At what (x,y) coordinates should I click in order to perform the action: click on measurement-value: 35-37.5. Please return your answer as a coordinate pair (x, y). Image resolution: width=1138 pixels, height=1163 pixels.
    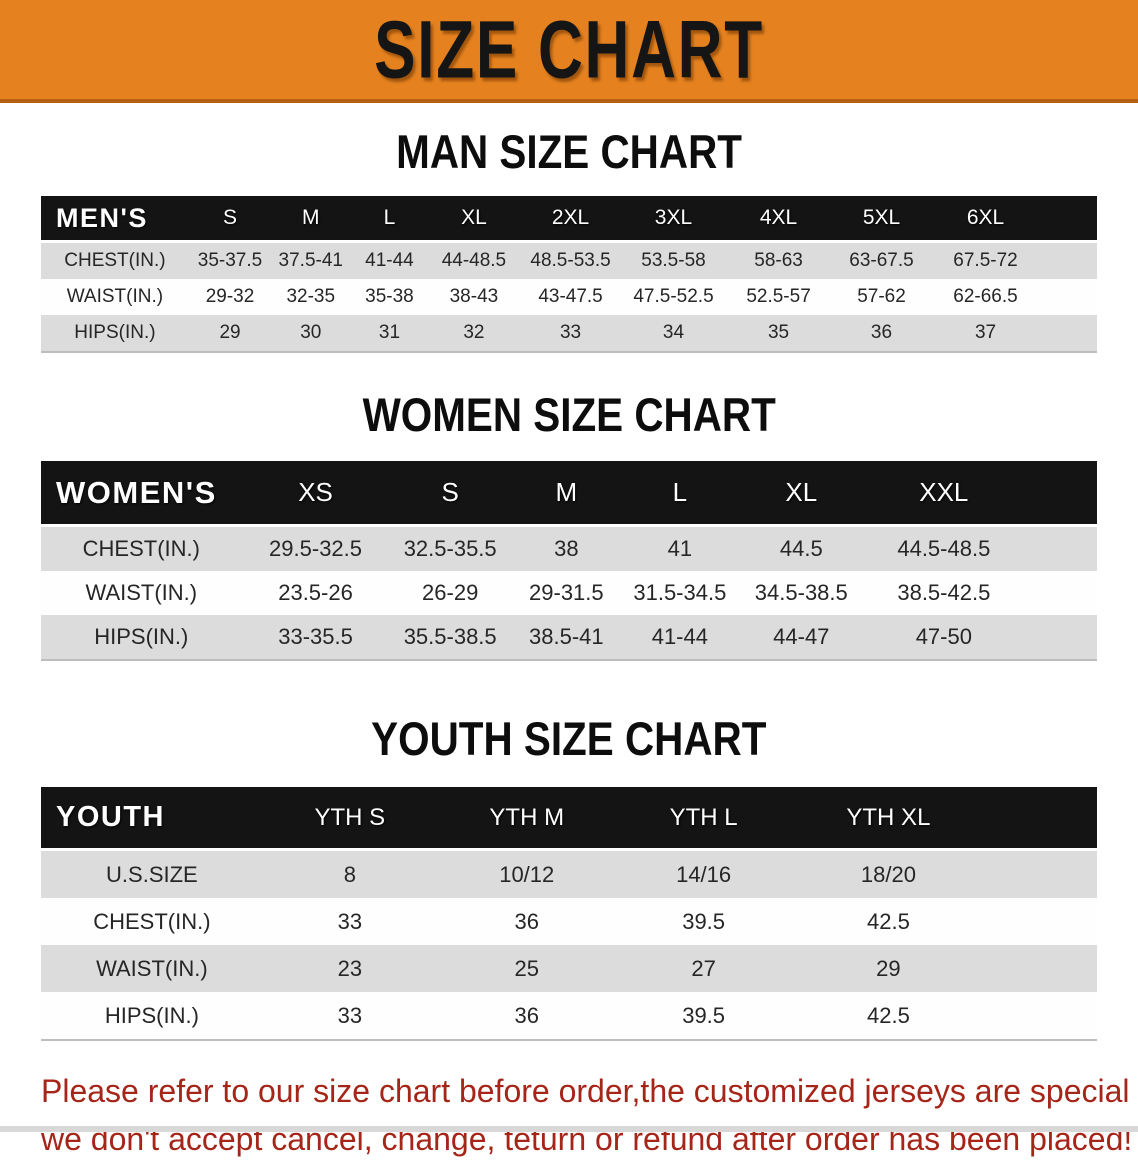
    Looking at the image, I should click on (230, 260).